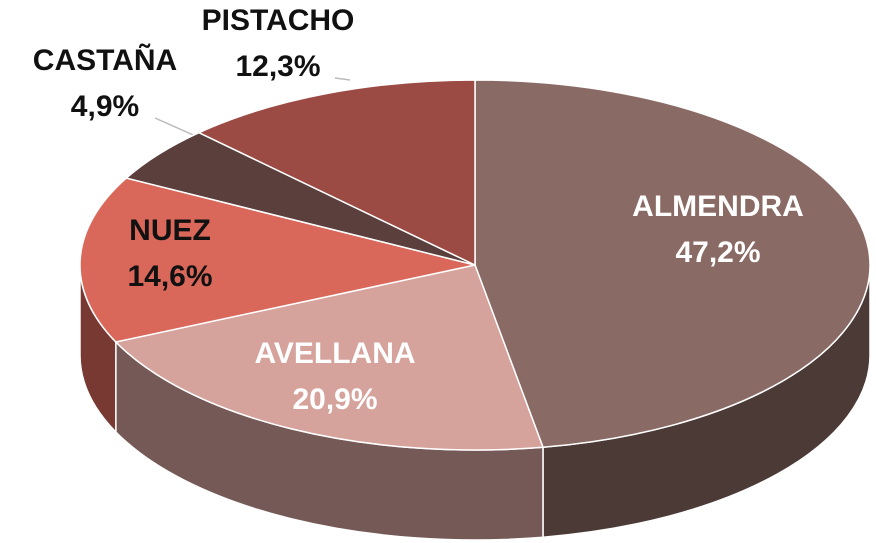  I want to click on value-label: 47,2%, so click(717, 252).